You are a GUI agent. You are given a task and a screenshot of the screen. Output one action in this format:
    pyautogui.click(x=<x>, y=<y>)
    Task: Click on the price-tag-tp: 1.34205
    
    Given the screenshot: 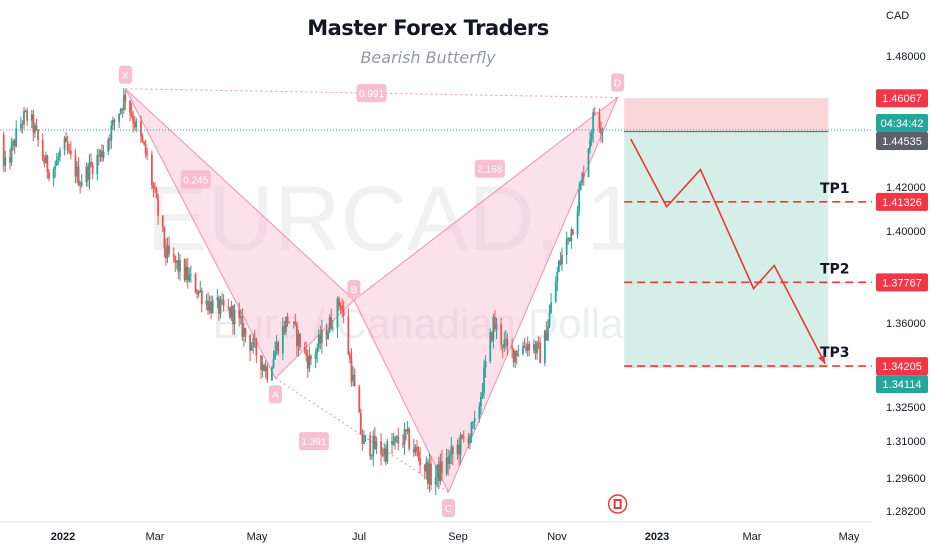 What is the action you would take?
    pyautogui.click(x=902, y=366)
    